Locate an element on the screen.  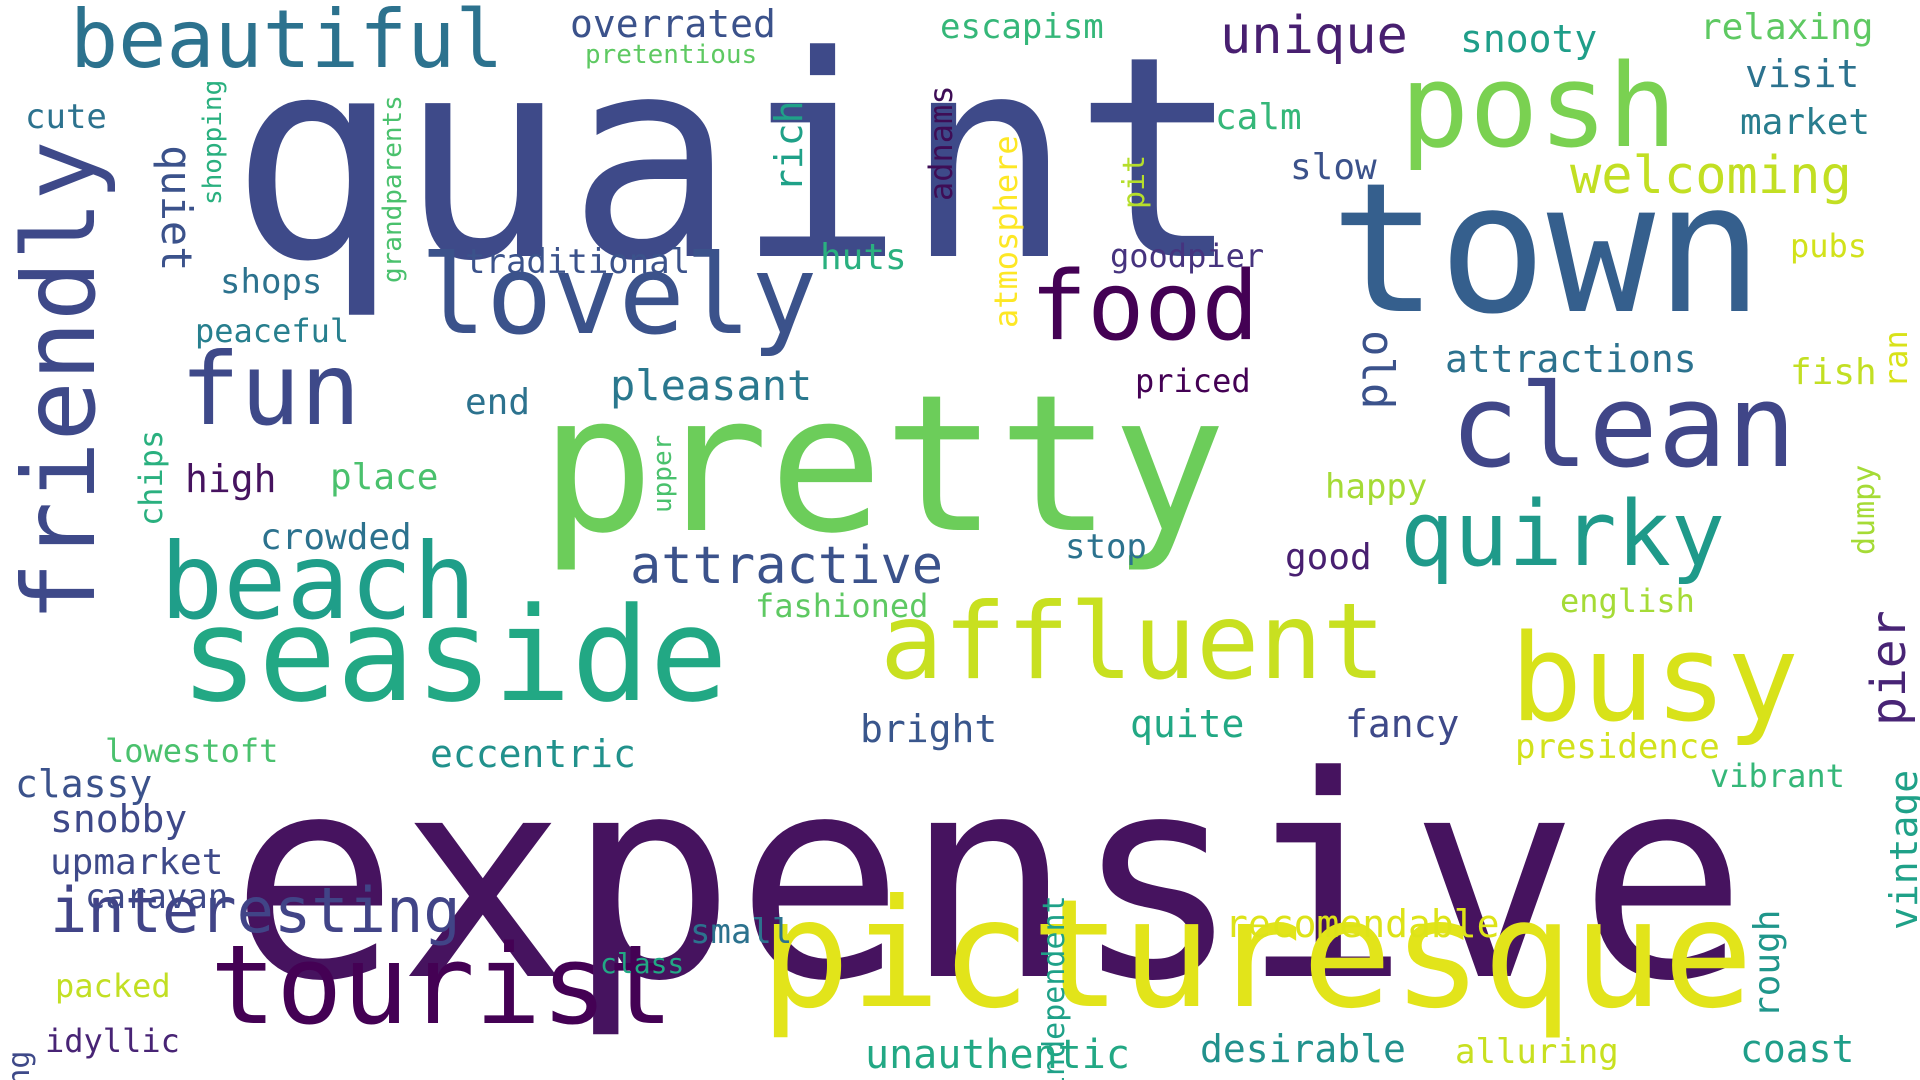
word-dumpy: dumpy is located at coordinates (1864, 509).